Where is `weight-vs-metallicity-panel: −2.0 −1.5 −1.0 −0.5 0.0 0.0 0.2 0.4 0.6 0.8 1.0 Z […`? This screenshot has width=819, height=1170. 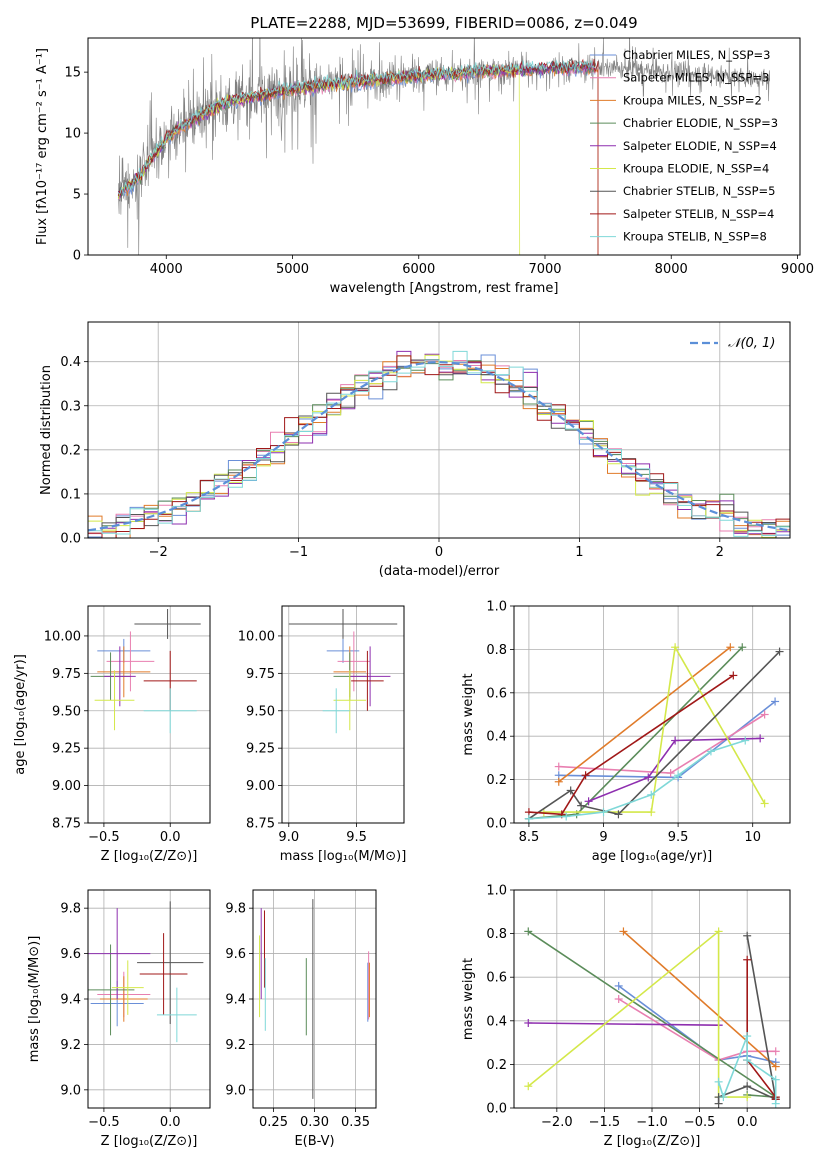 weight-vs-metallicity-panel: −2.0 −1.5 −1.0 −0.5 0.0 0.0 0.2 0.4 0.6 0.8 1.0 Z [… is located at coordinates (626, 1016).